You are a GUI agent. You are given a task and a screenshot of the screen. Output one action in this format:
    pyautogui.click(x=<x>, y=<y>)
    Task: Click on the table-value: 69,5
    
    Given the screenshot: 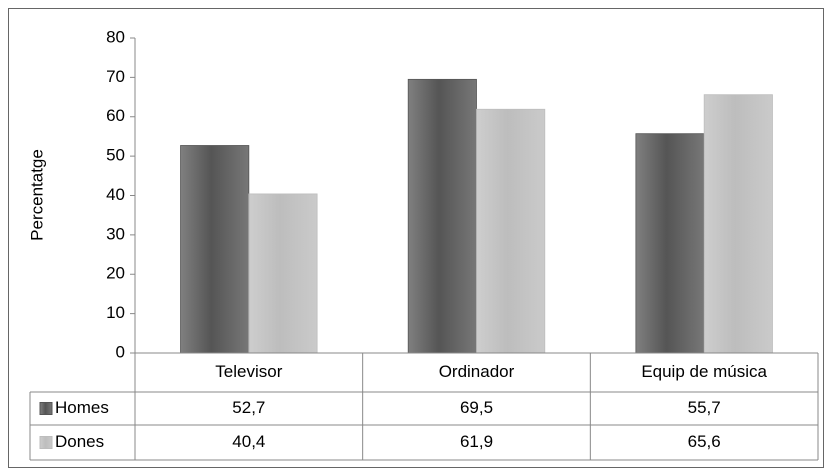 What is the action you would take?
    pyautogui.click(x=476, y=407)
    